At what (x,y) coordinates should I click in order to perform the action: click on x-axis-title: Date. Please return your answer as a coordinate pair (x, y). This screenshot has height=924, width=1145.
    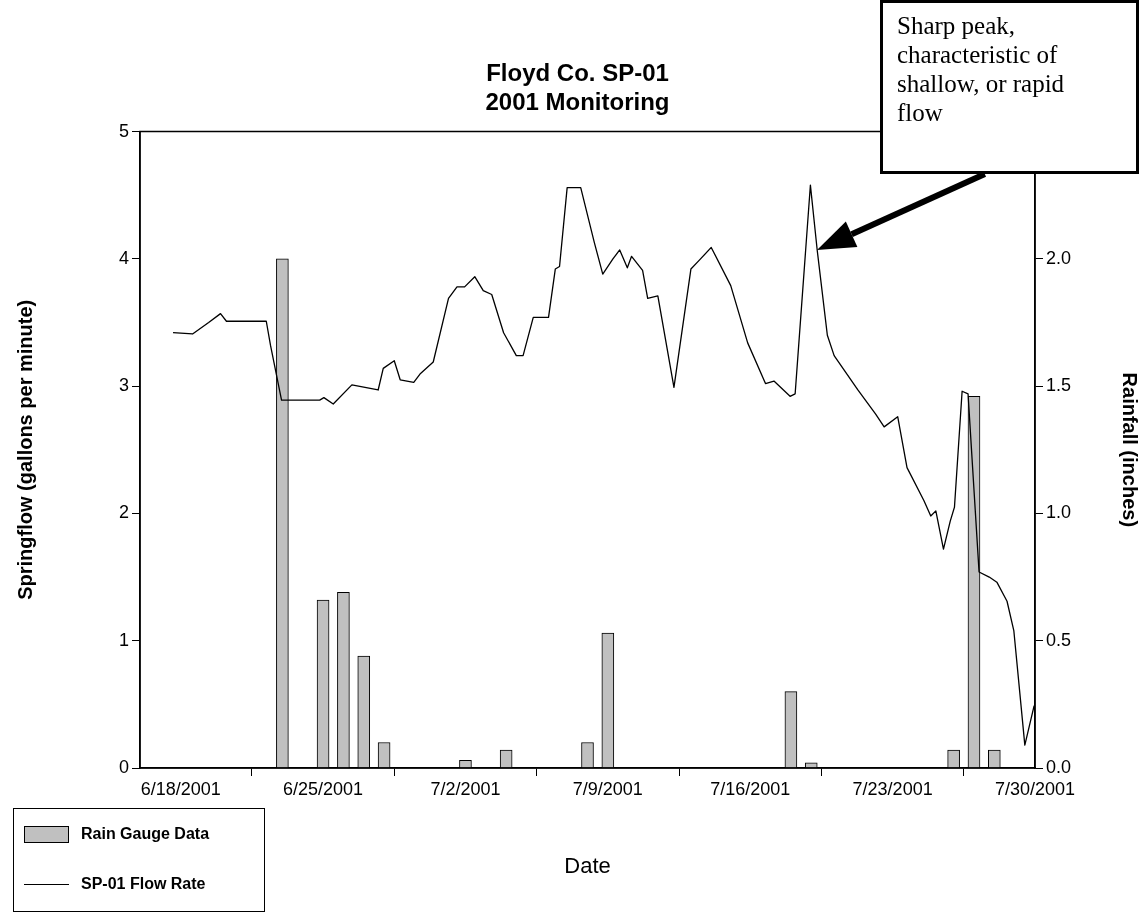
    Looking at the image, I should click on (587, 865).